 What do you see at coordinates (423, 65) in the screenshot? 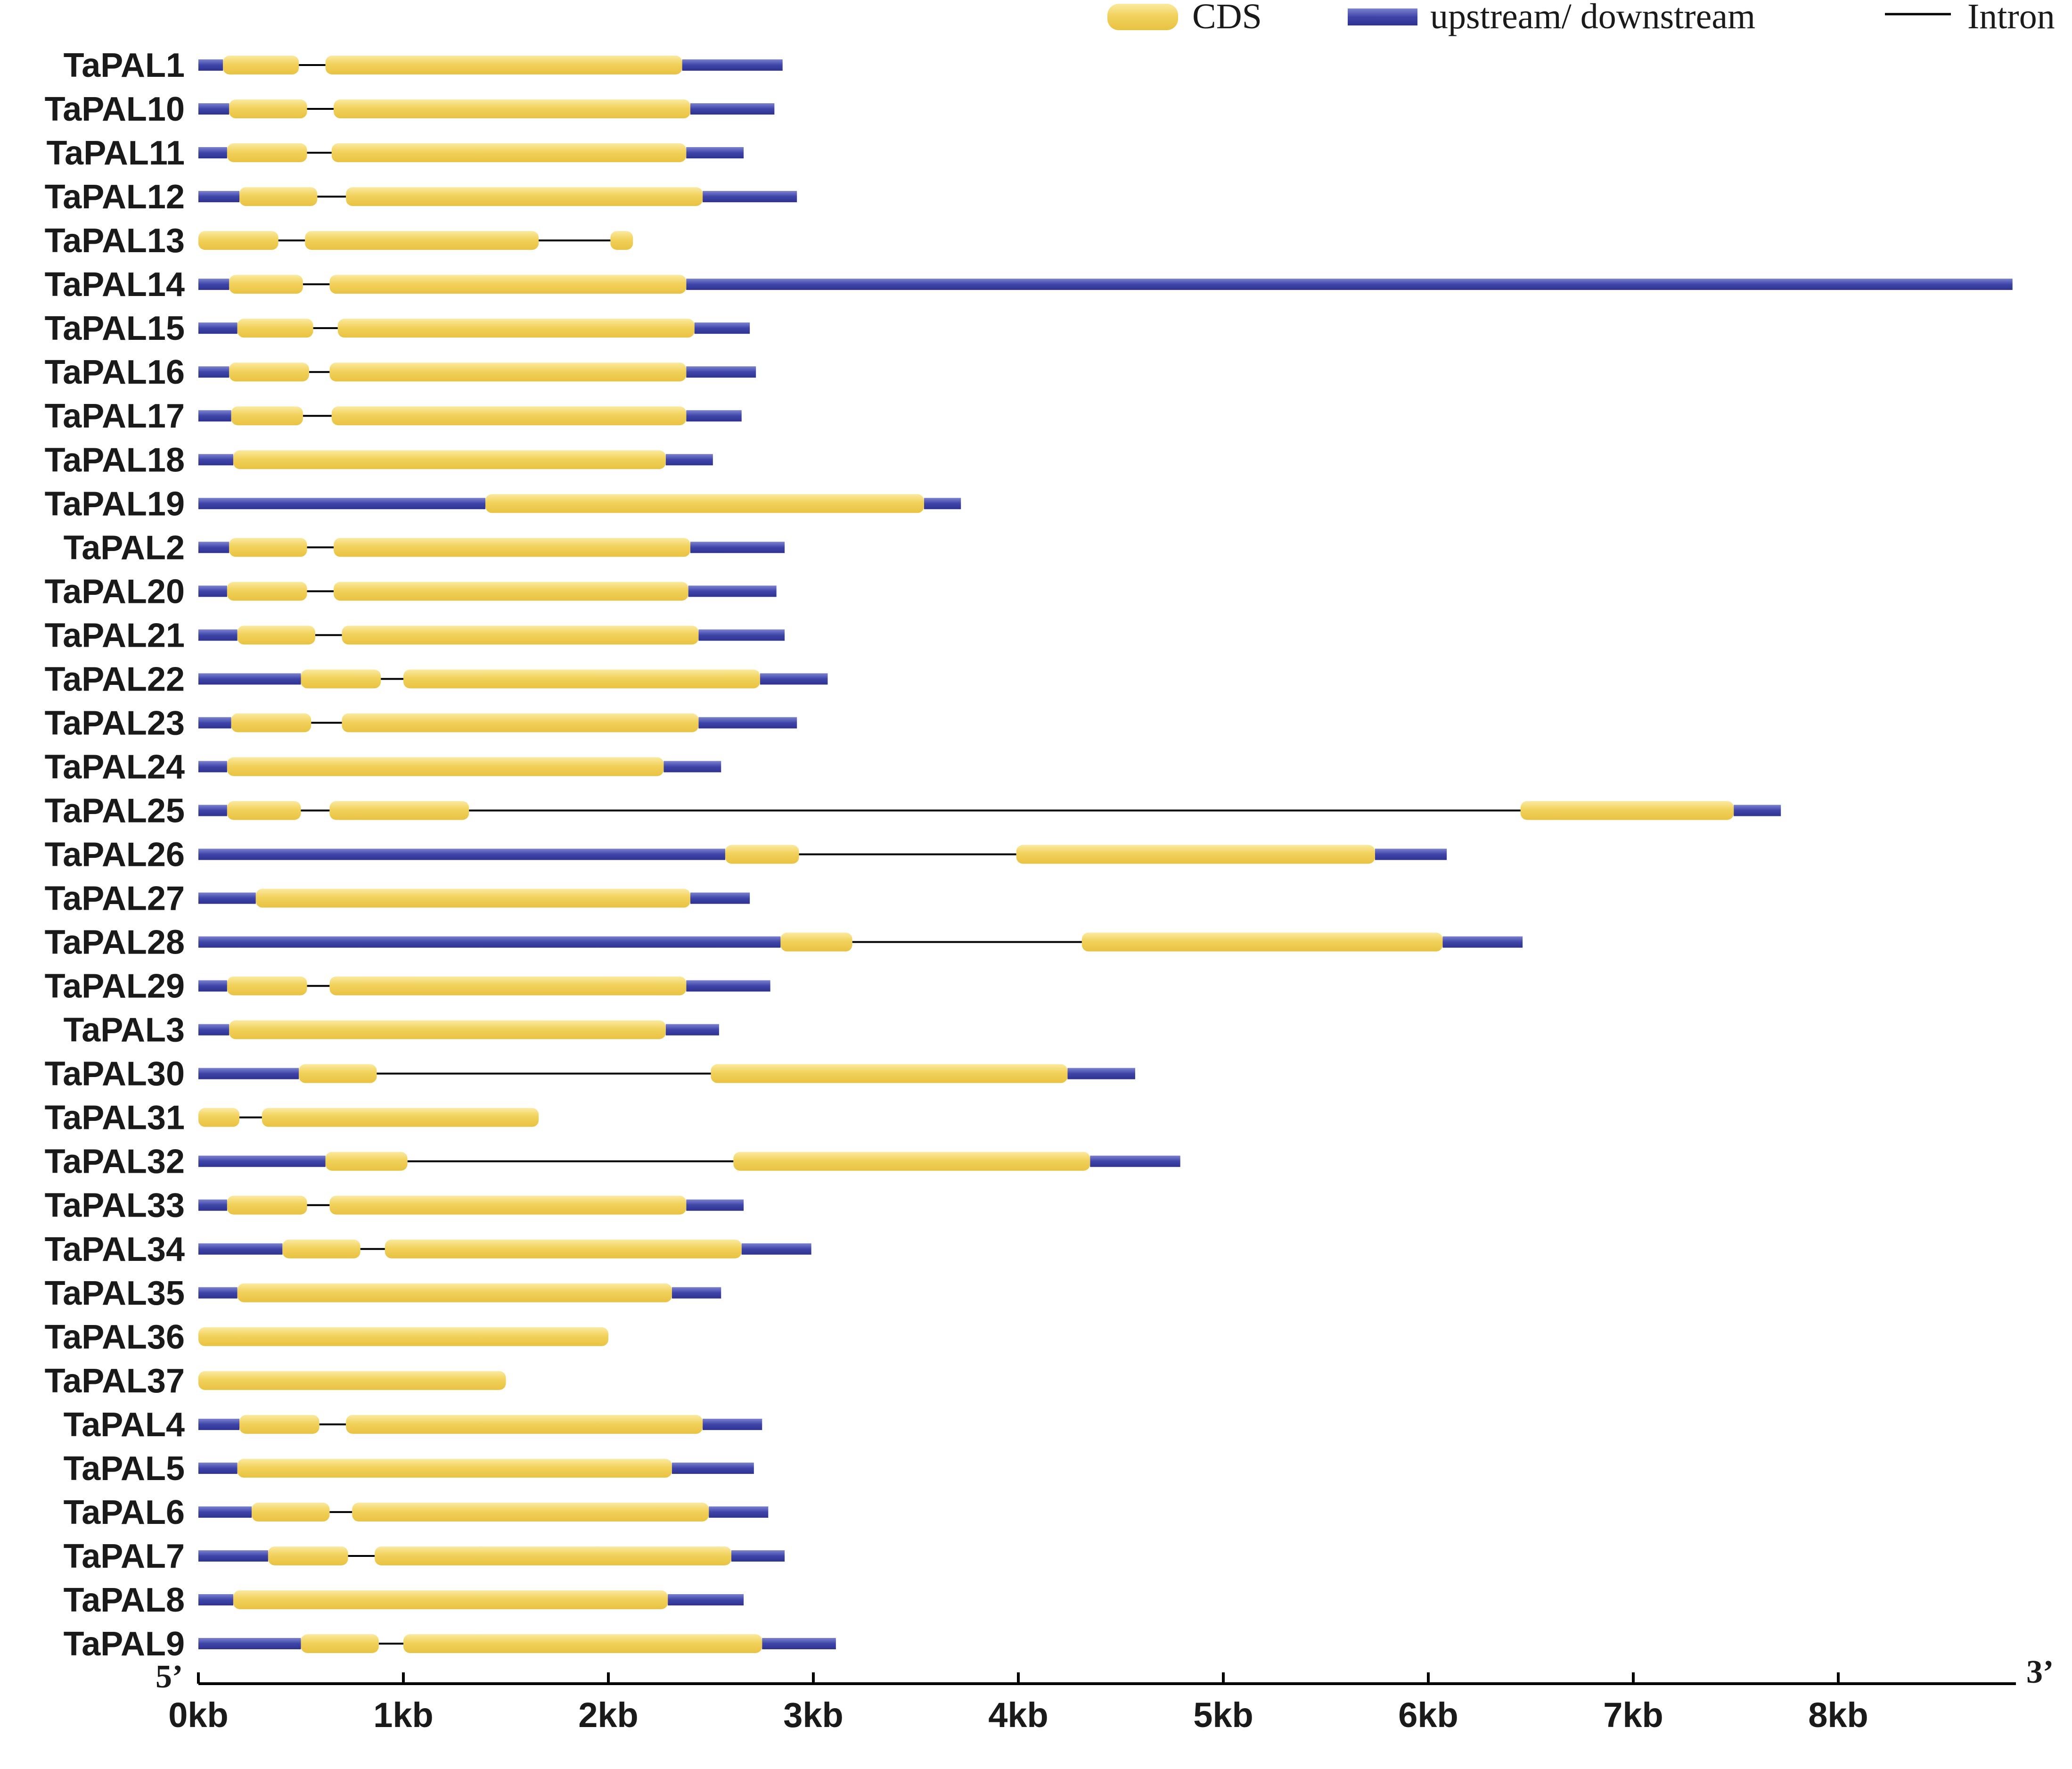
I see `gene-row-tapal1: TaPAL1` at bounding box center [423, 65].